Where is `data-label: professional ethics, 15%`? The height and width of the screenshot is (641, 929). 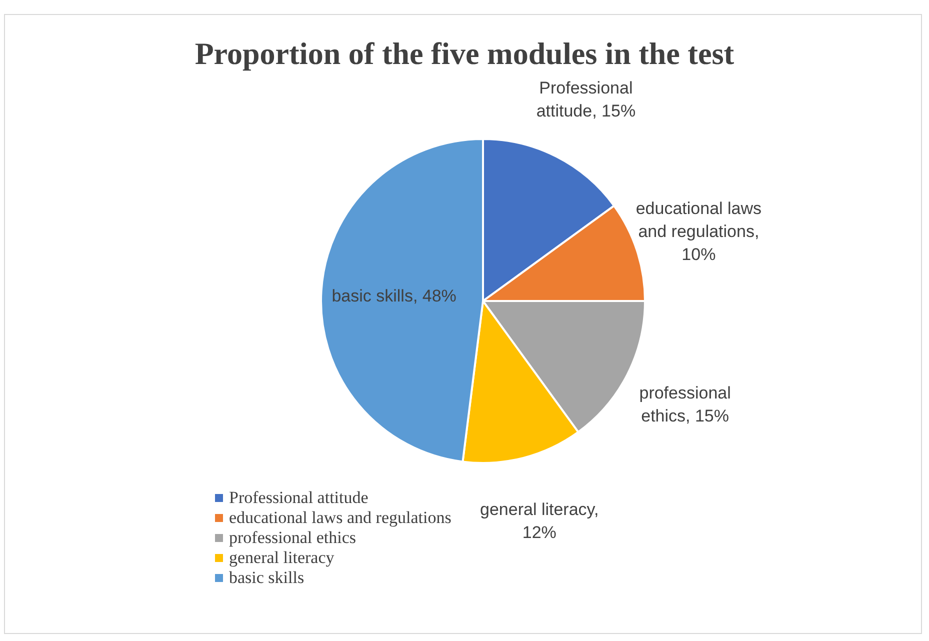 data-label: professional ethics, 15% is located at coordinates (685, 403).